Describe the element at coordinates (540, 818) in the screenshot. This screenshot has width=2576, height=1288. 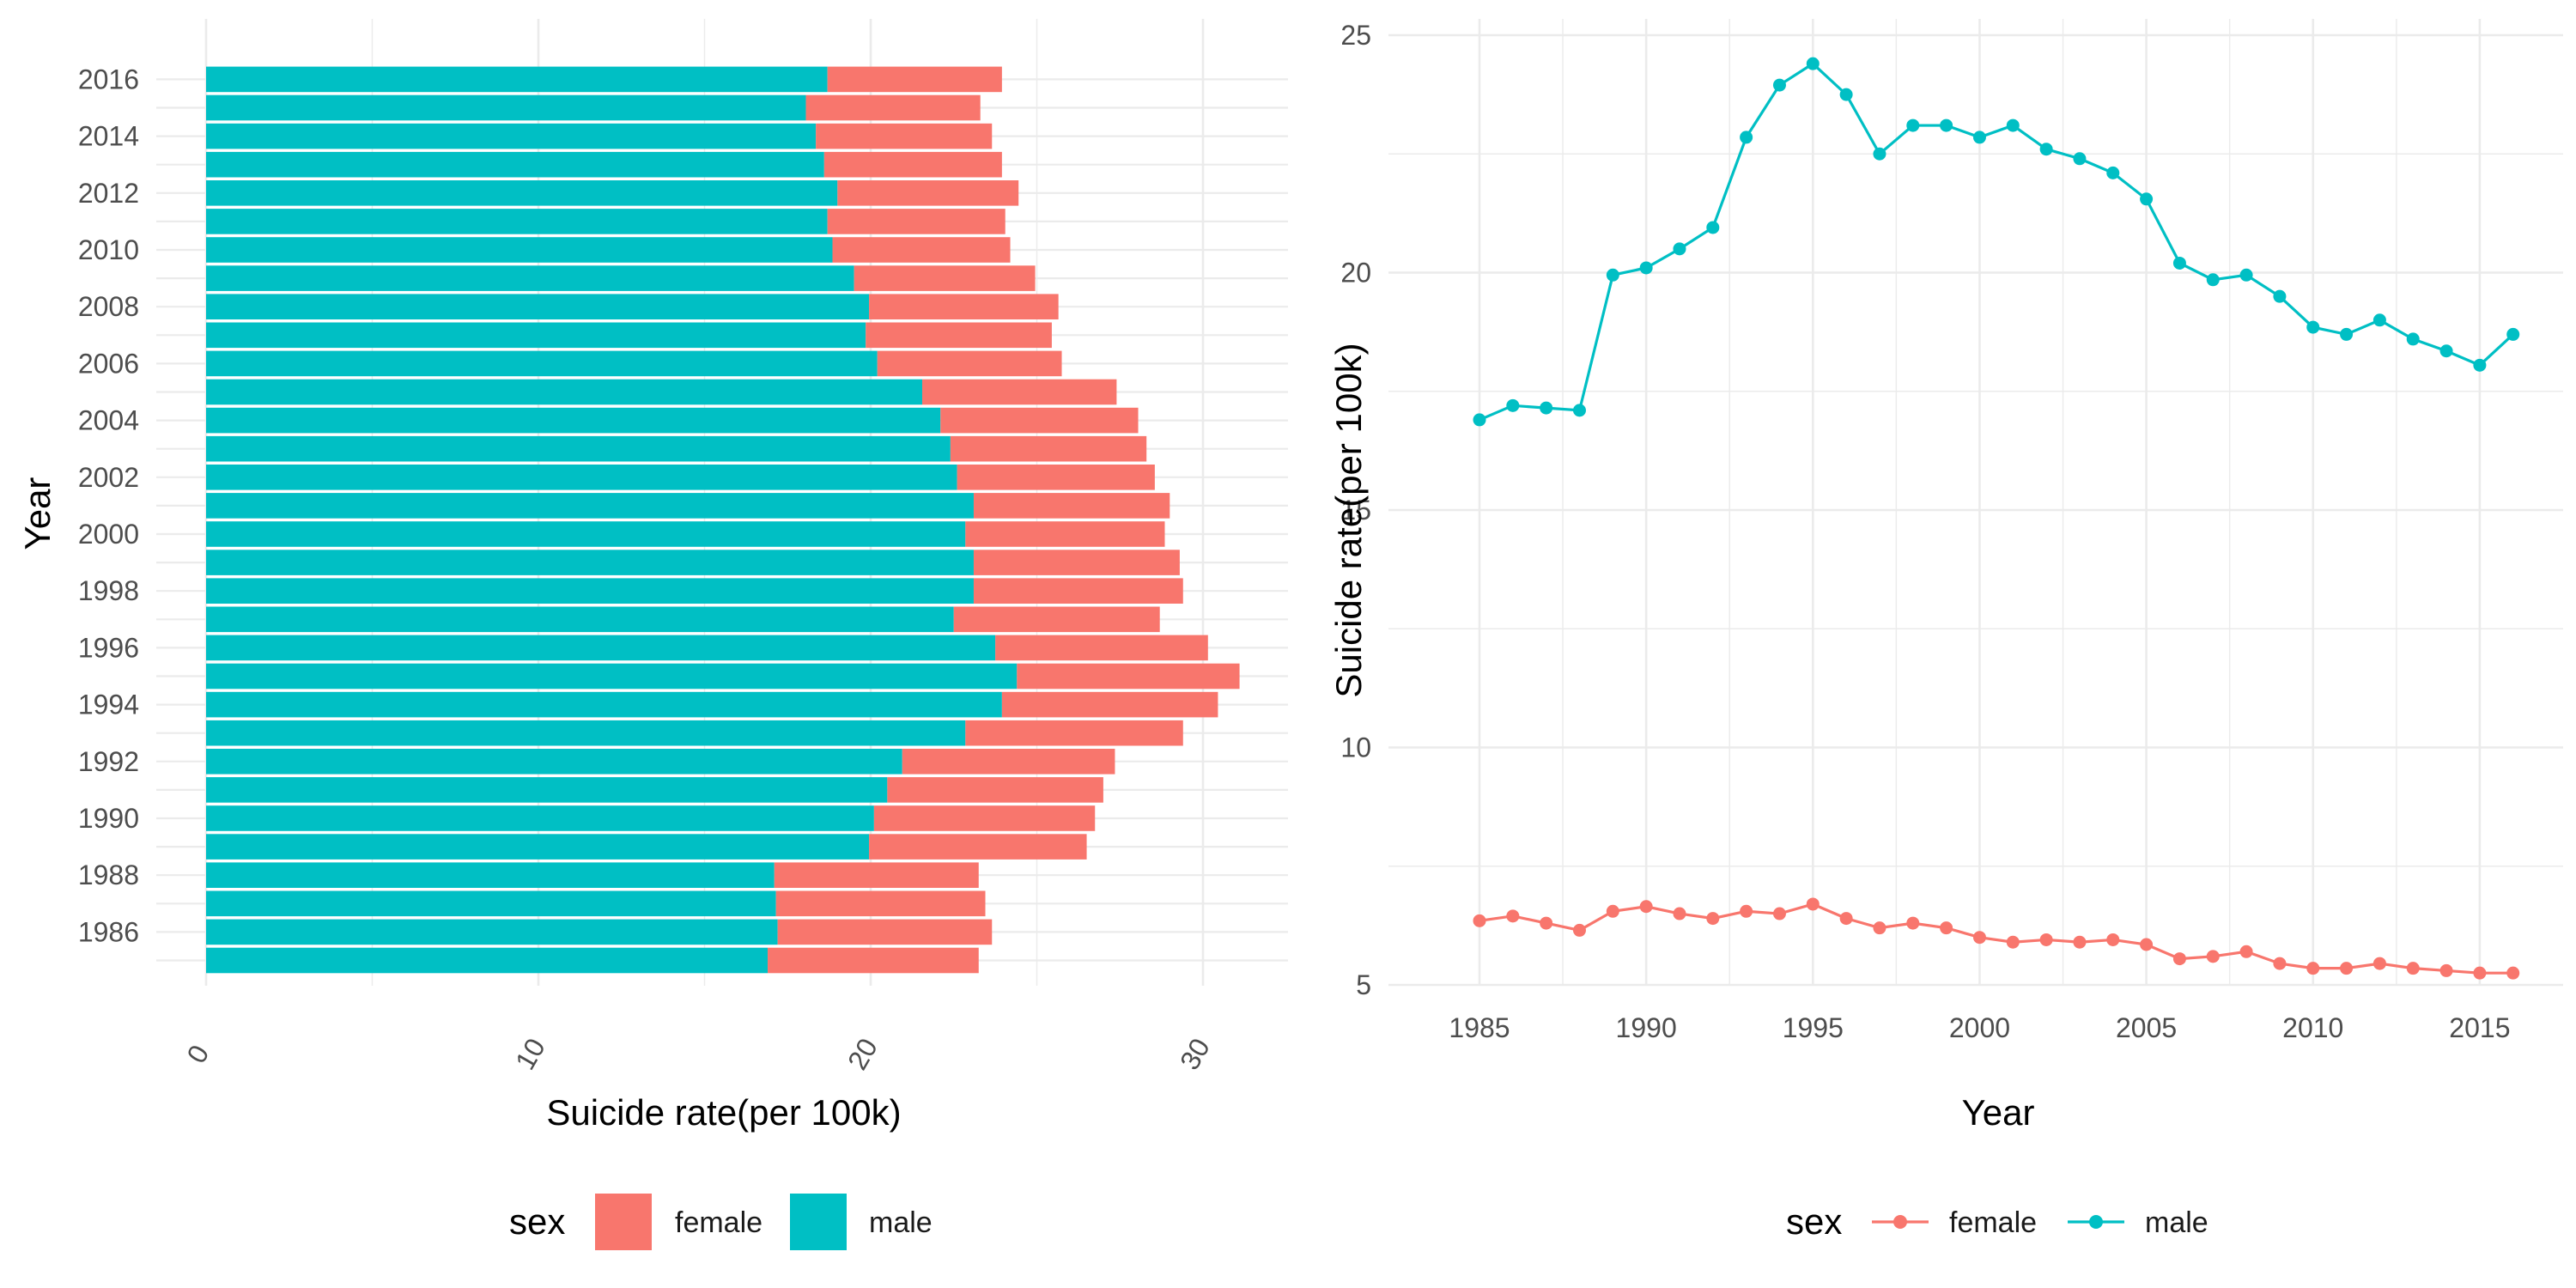
I see `bar-male-1990` at that location.